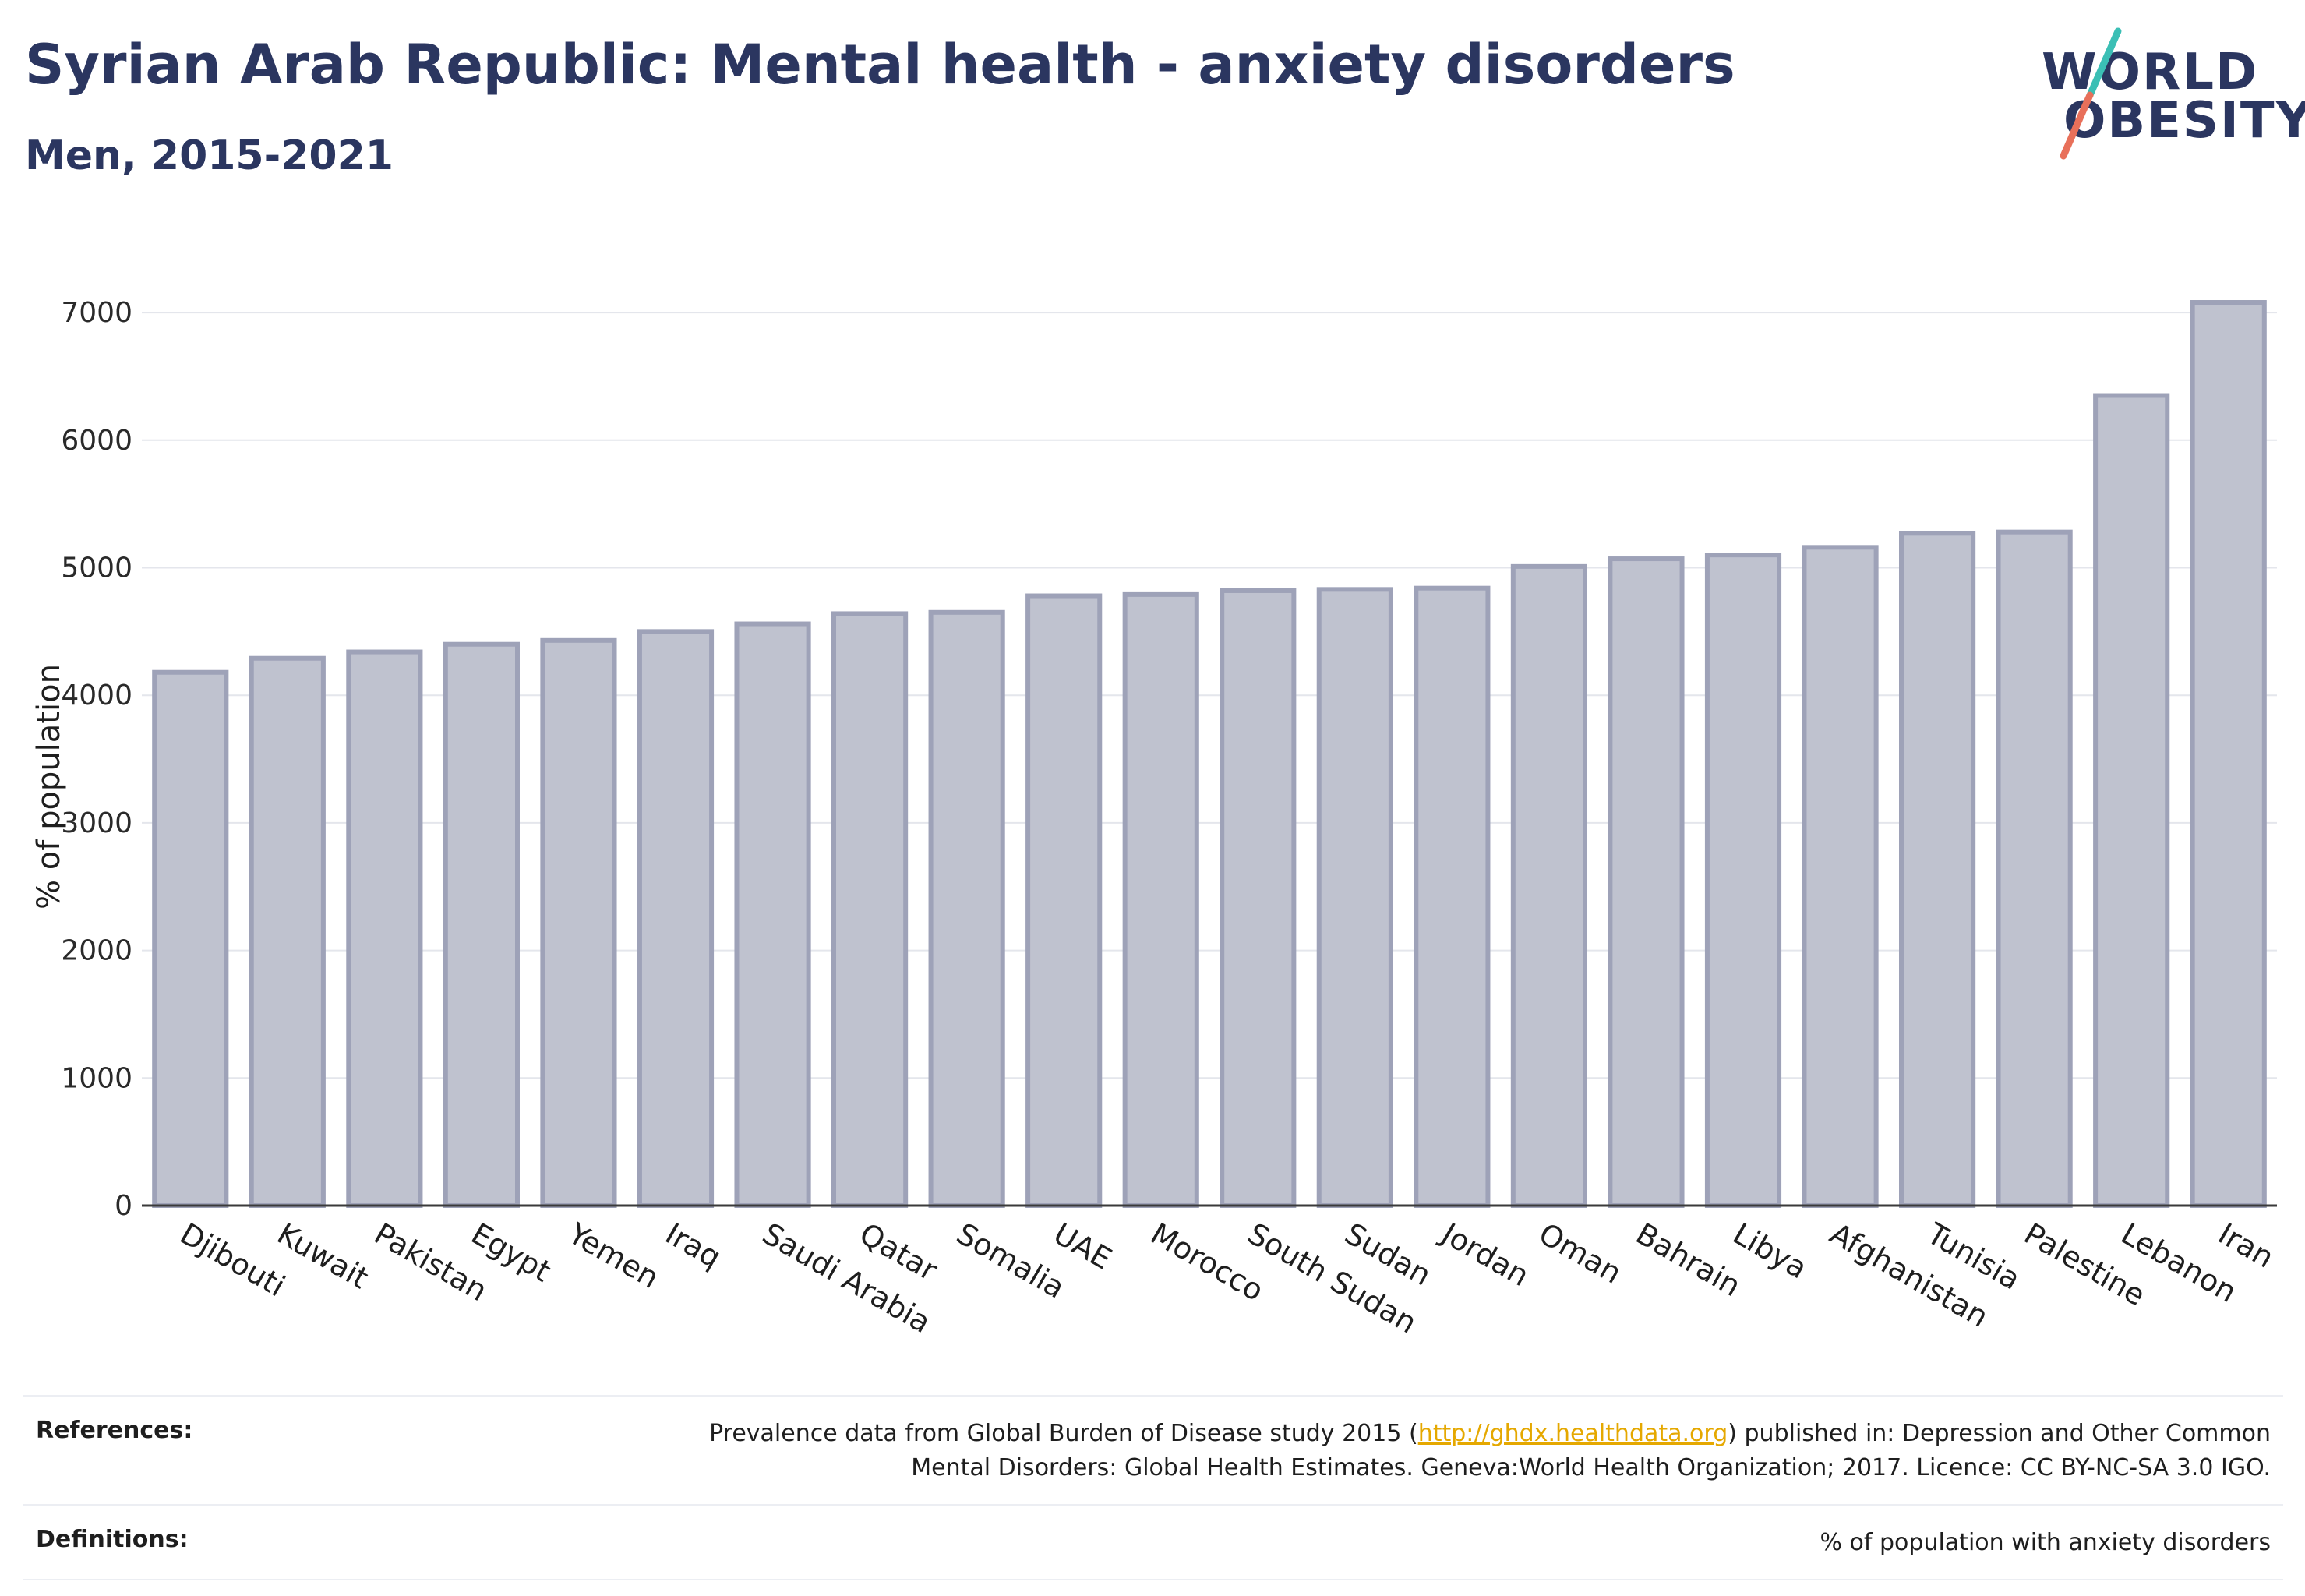 The image size is (2305, 1596). I want to click on y-tick-label: 4000, so click(96, 695).